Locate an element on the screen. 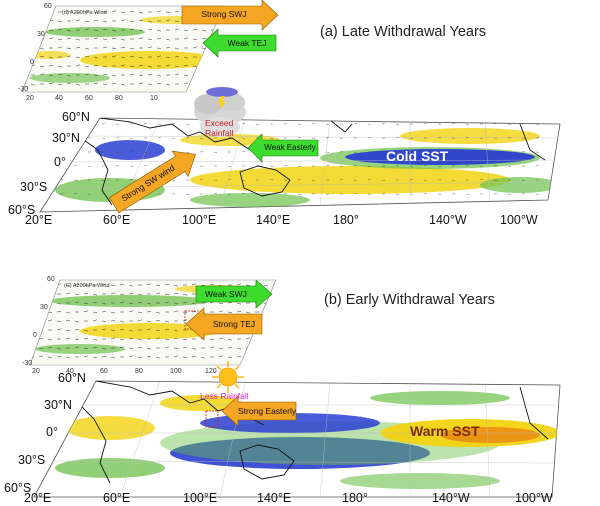 The height and width of the screenshot is (506, 600). inset-b-ytick-60: 60 is located at coordinates (51, 279).